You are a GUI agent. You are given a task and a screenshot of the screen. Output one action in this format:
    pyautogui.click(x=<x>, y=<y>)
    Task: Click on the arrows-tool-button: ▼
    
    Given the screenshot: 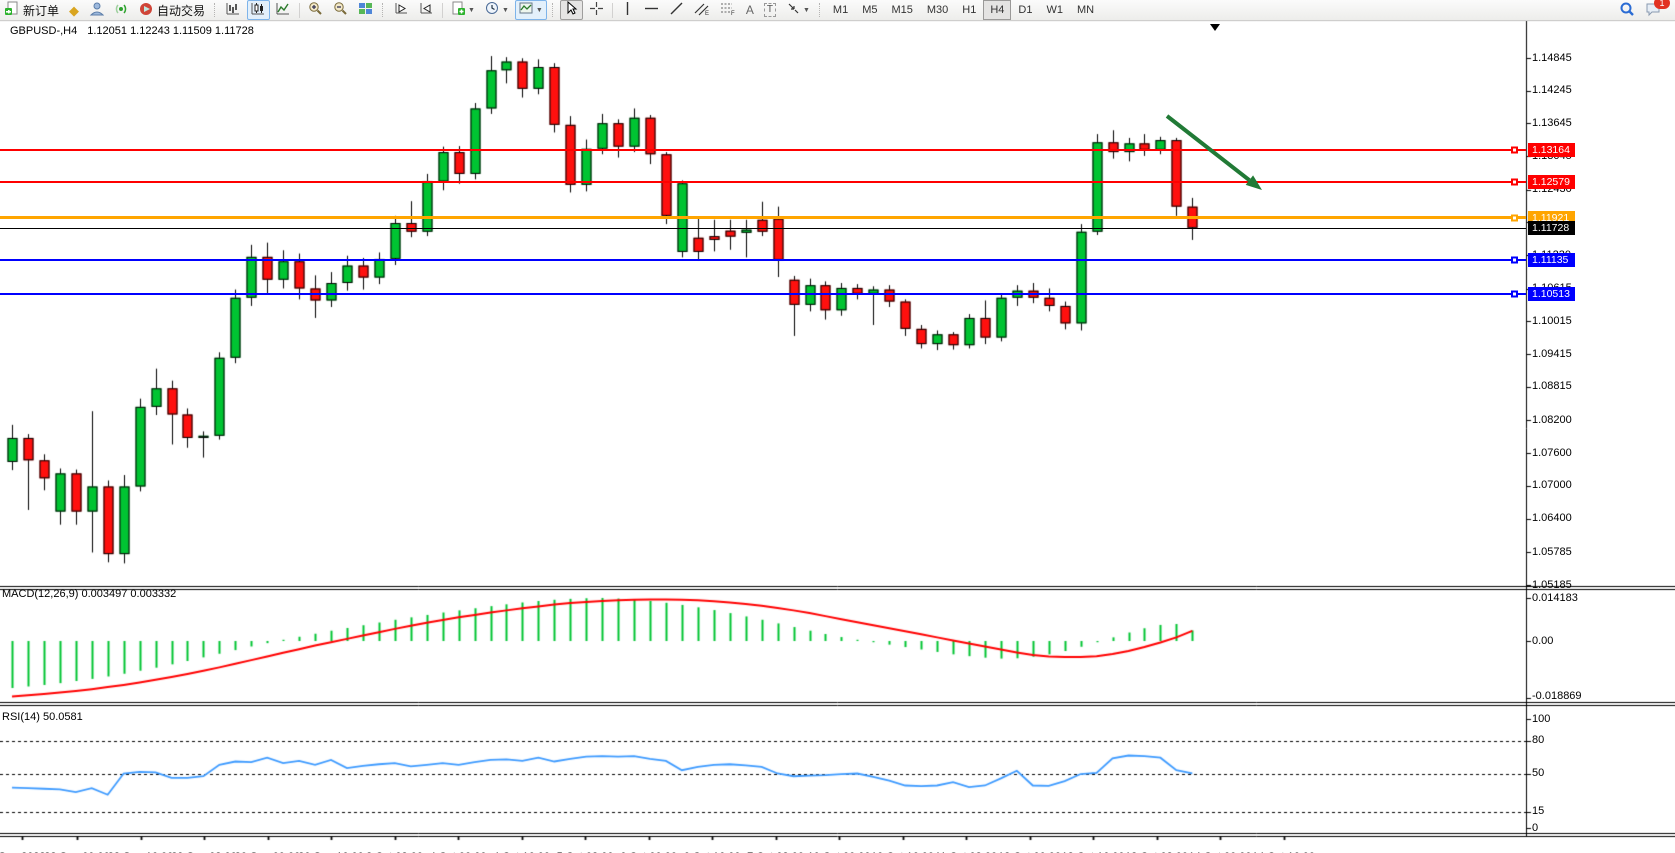 What is the action you would take?
    pyautogui.click(x=798, y=10)
    